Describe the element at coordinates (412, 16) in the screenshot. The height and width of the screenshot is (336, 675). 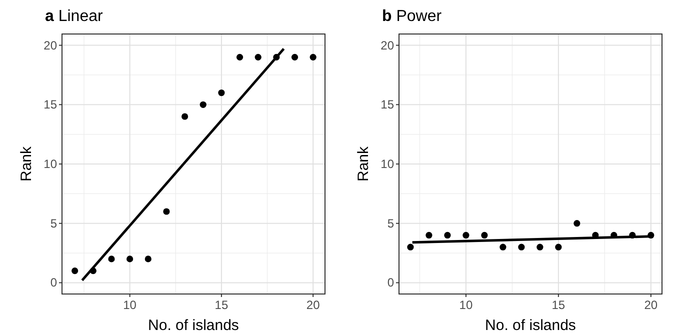
I see `chart-title: b Power` at that location.